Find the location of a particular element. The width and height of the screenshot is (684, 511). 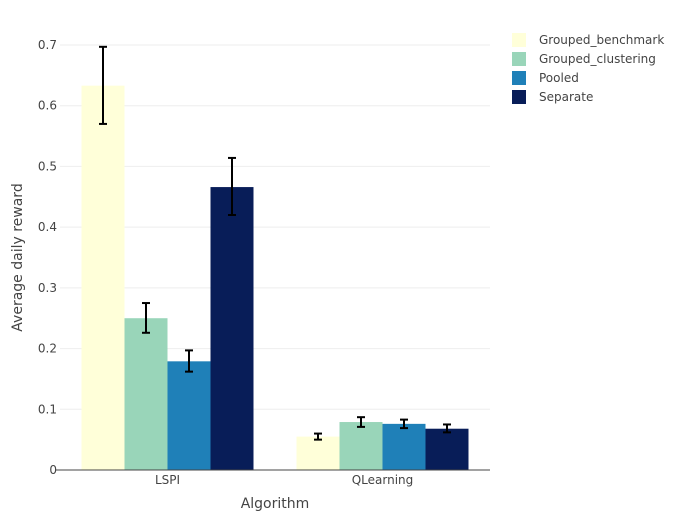

x-axis-title: Algorithm is located at coordinates (275, 503).